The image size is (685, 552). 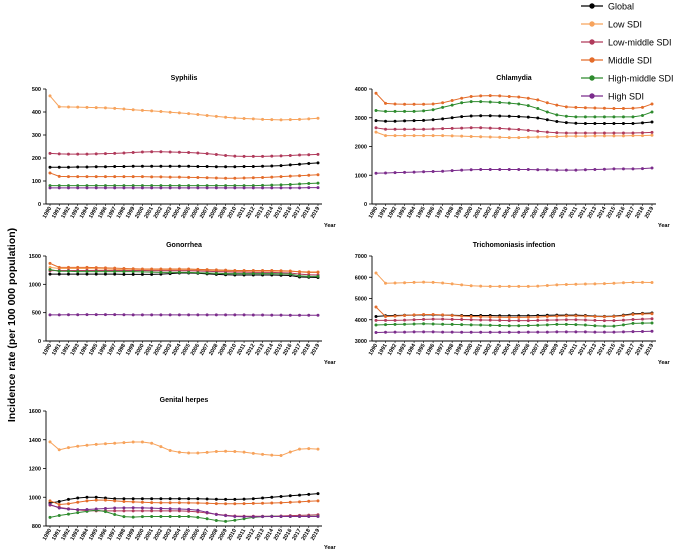 I want to click on x-tick-label: 1994, so click(x=412, y=349).